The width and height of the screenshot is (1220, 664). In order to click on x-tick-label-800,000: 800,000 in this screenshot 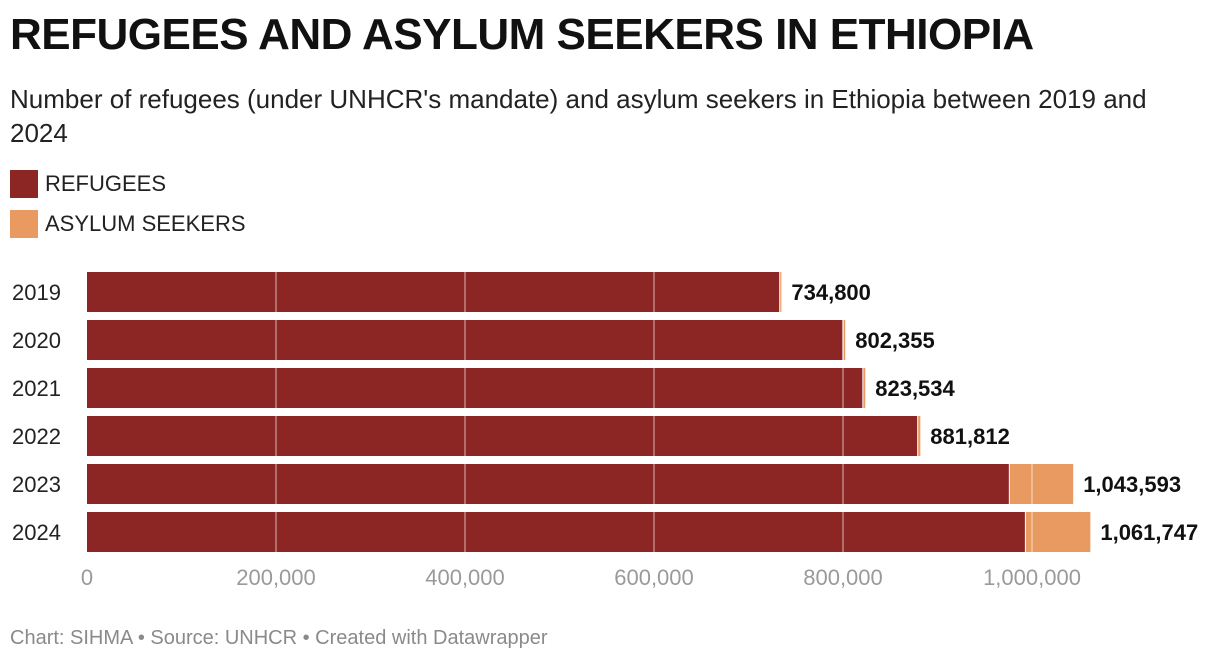, I will do `click(843, 577)`.